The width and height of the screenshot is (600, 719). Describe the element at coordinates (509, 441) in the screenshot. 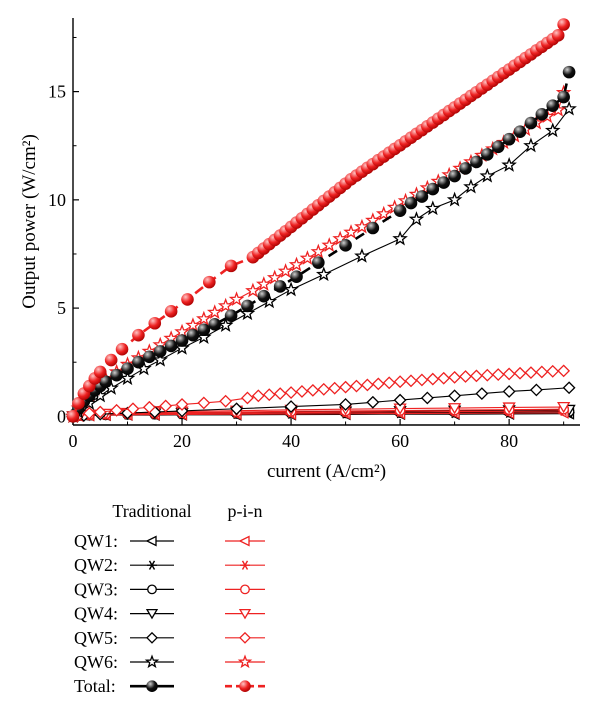

I see `x-tick-label-4: 80` at that location.